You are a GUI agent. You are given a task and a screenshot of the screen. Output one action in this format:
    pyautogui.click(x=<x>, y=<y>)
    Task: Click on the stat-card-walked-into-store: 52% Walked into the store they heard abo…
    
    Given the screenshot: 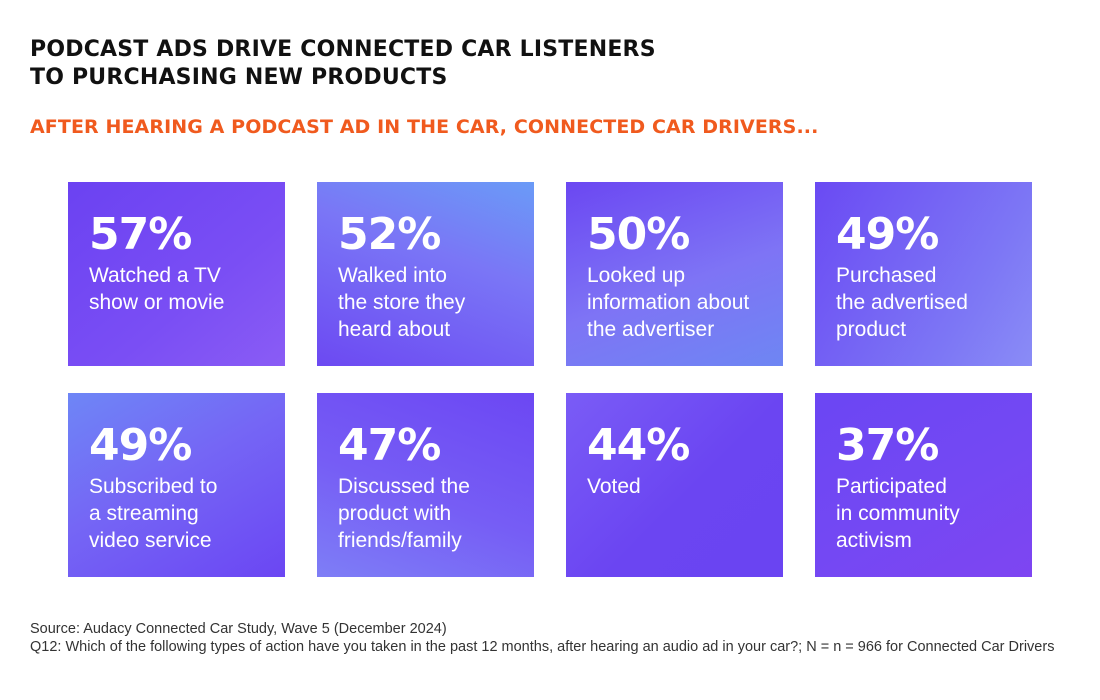 What is the action you would take?
    pyautogui.click(x=425, y=274)
    